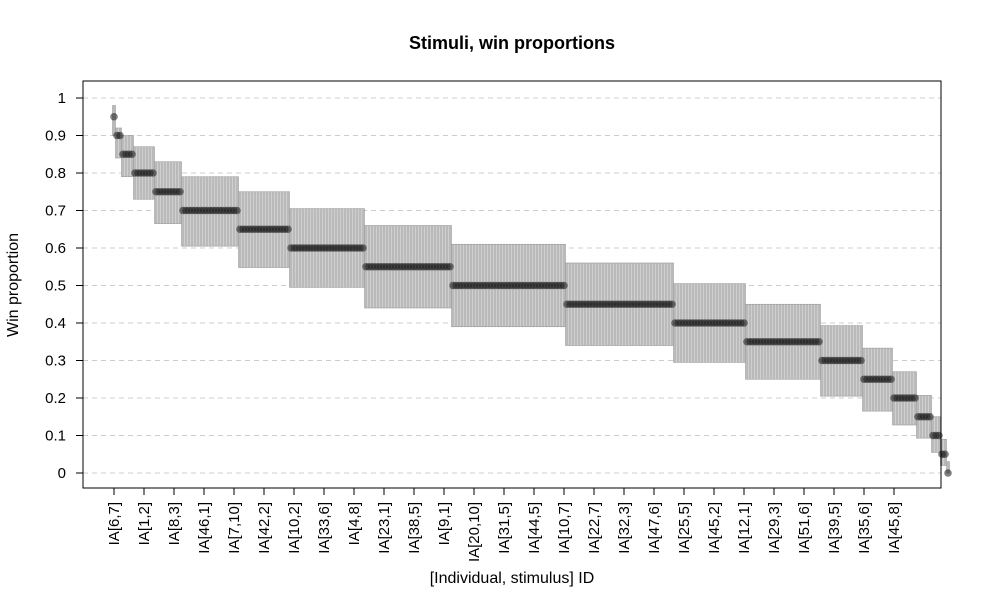  Describe the element at coordinates (654, 528) in the screenshot. I see `x-tick-label: IA[47,6]` at that location.